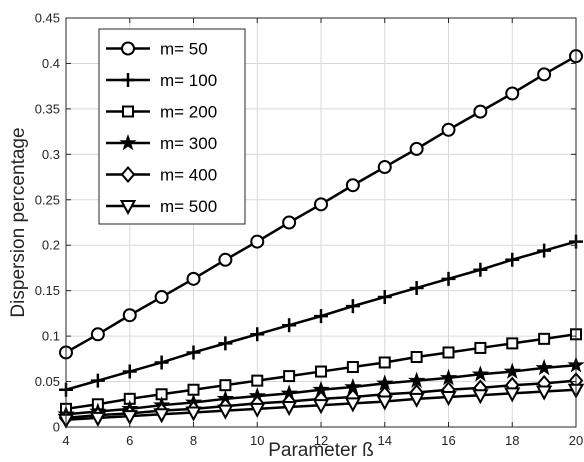 The width and height of the screenshot is (584, 462). Describe the element at coordinates (129, 440) in the screenshot. I see `x-tick-label: 6` at that location.